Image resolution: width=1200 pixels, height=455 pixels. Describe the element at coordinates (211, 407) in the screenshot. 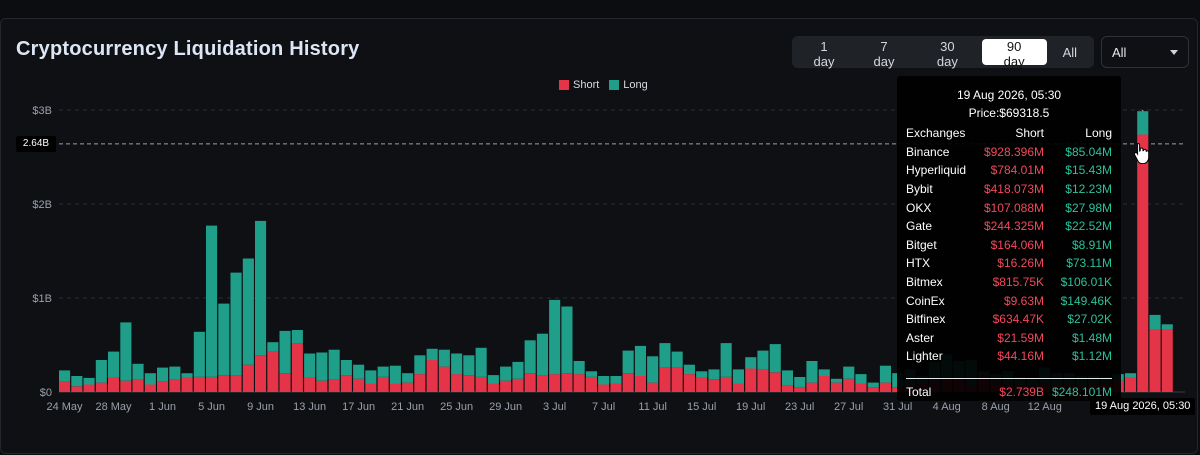

I see `x-tick-label: 5 Jun` at that location.